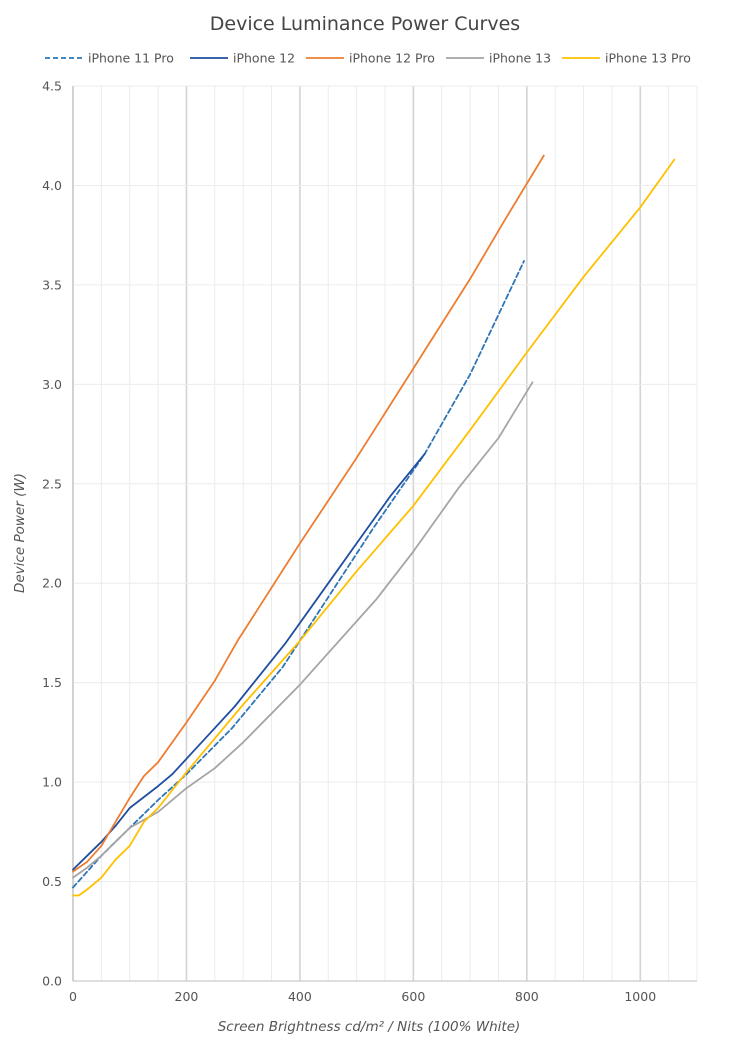 The width and height of the screenshot is (730, 1045). Describe the element at coordinates (392, 58) in the screenshot. I see `legend-label: iPhone 12 Pro` at that location.